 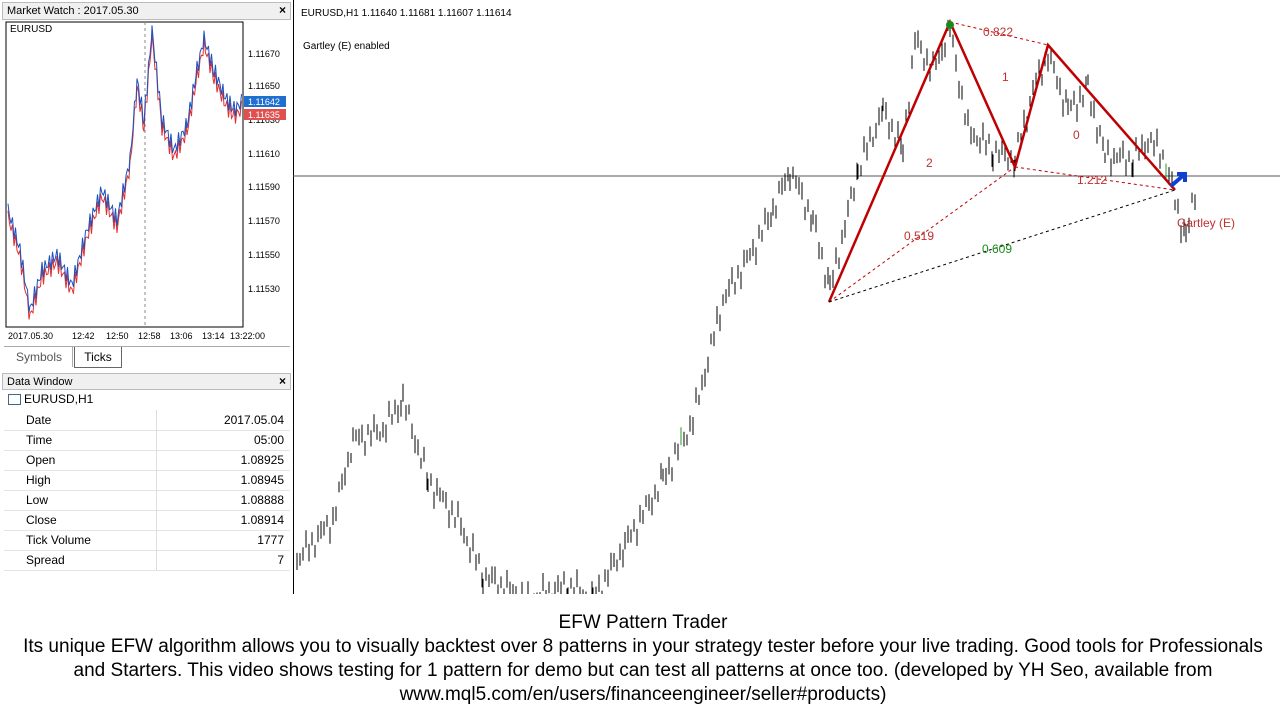 I want to click on tick-chart-frame, so click(x=124, y=174).